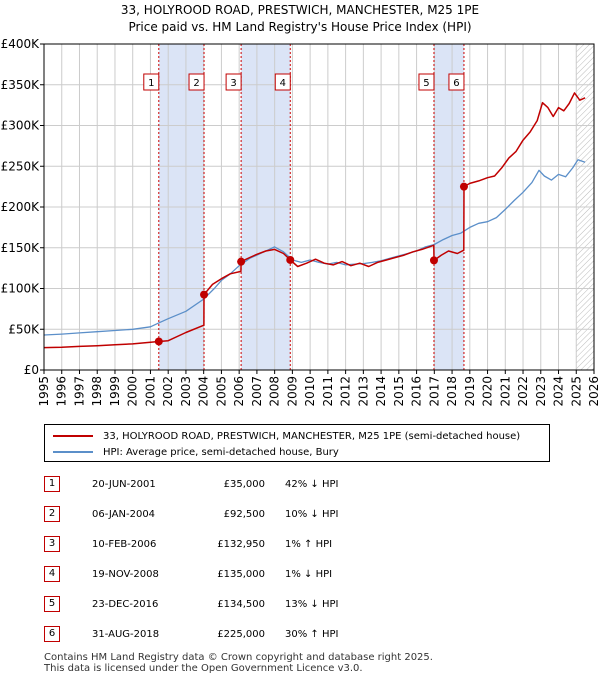 The height and width of the screenshot is (680, 600). Describe the element at coordinates (24, 329) in the screenshot. I see `y-tick-label: £50K` at that location.